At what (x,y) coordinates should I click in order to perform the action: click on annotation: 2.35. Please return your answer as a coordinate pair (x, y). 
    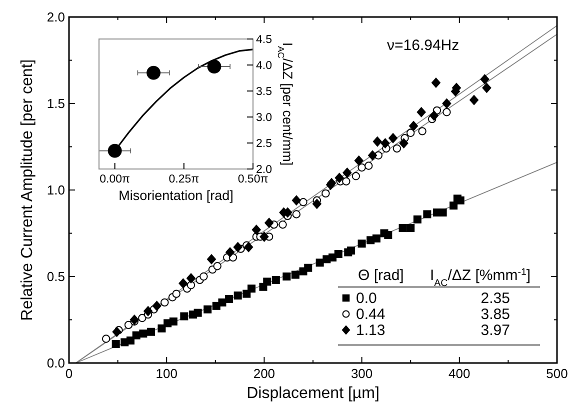
    Looking at the image, I should click on (495, 298).